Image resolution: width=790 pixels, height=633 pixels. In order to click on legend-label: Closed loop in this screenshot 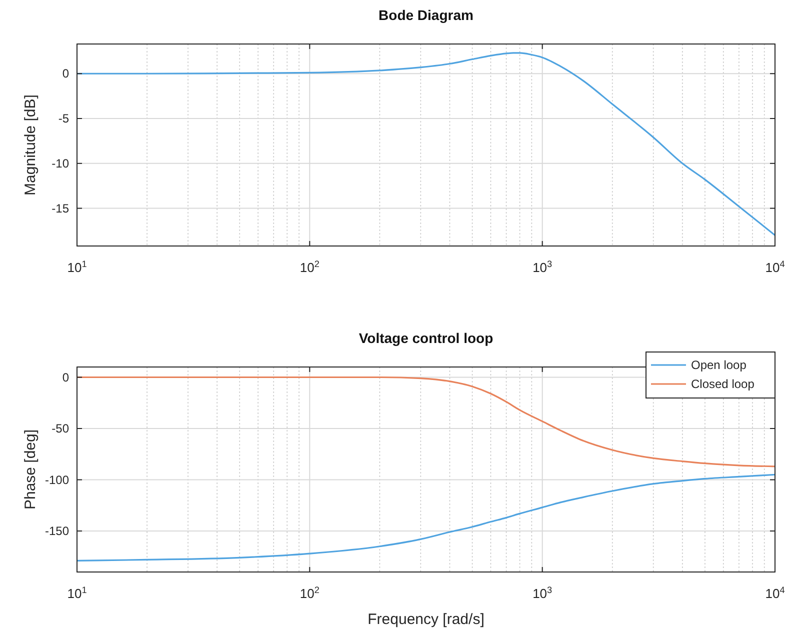, I will do `click(723, 384)`.